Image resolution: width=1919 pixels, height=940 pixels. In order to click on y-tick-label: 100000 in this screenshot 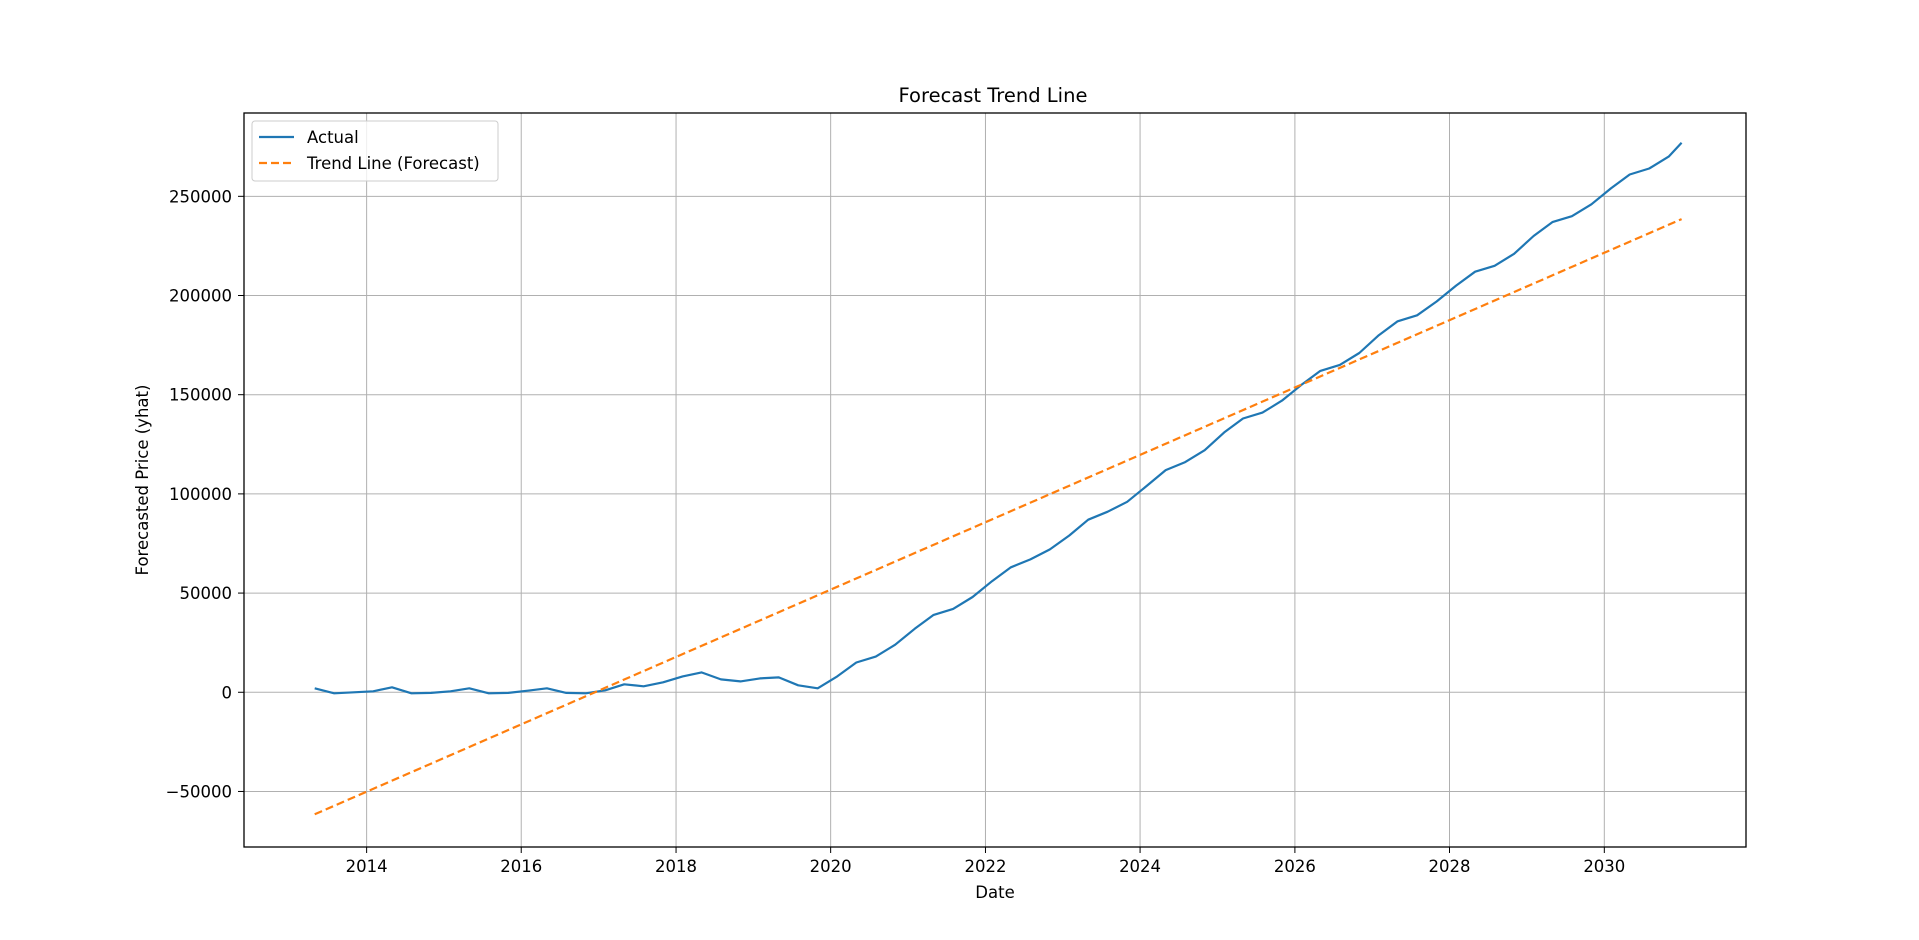, I will do `click(200, 494)`.